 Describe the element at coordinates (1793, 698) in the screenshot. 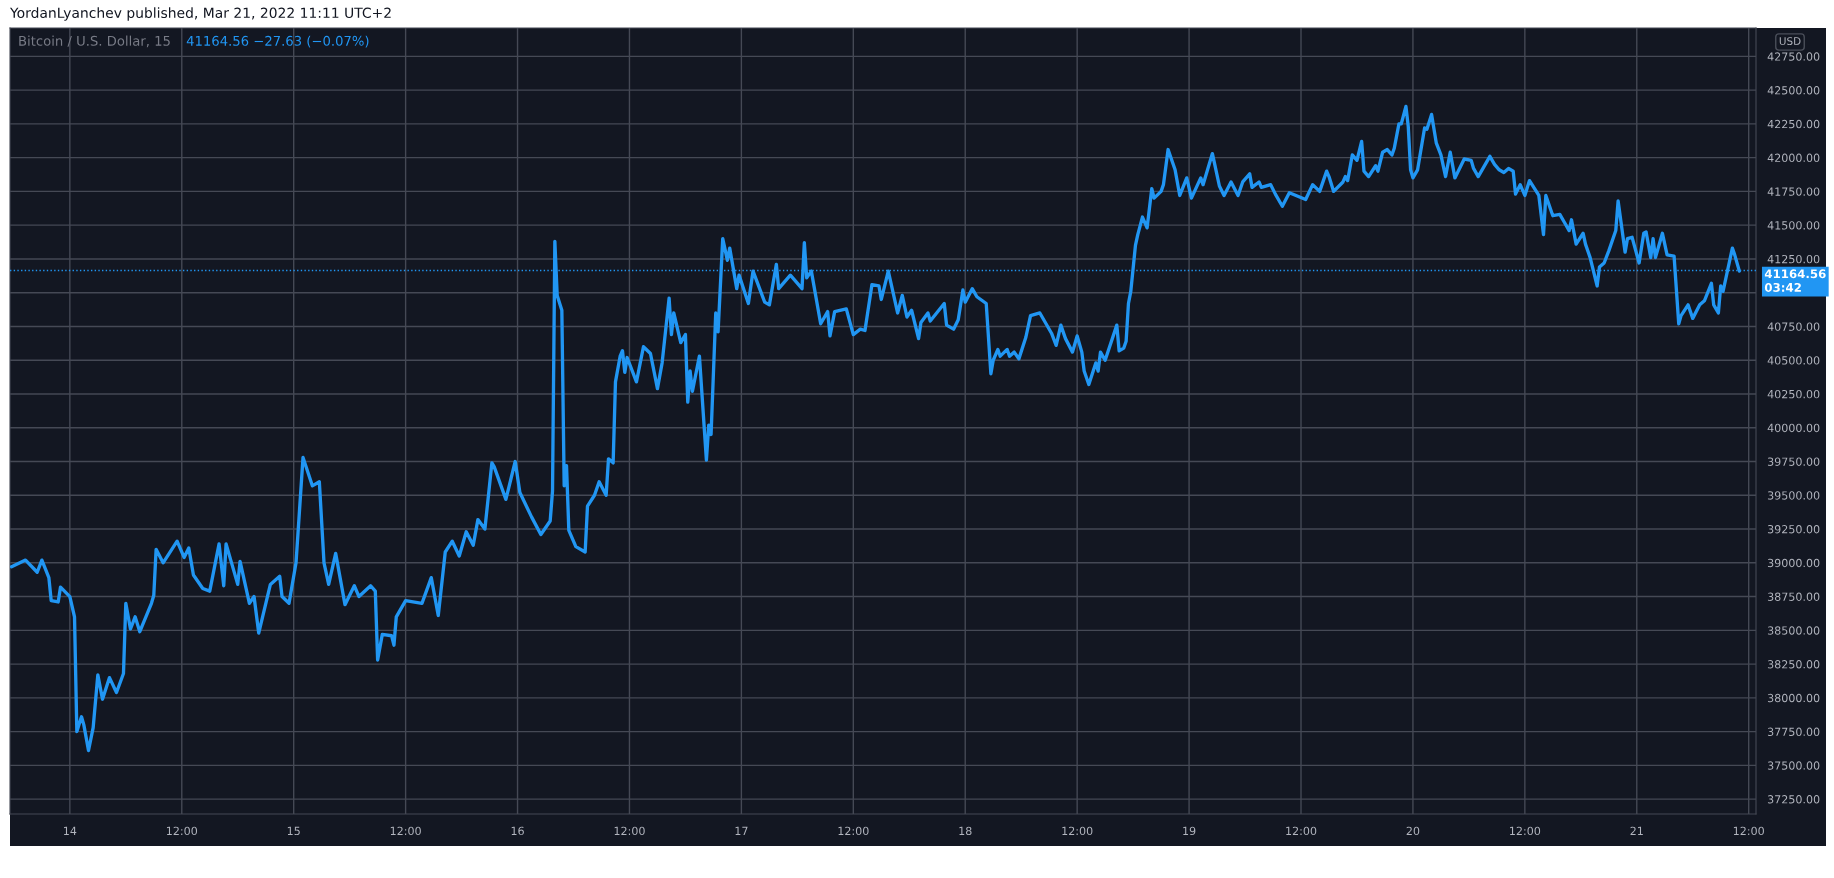

I see `y-tick-label: 38000.00` at that location.